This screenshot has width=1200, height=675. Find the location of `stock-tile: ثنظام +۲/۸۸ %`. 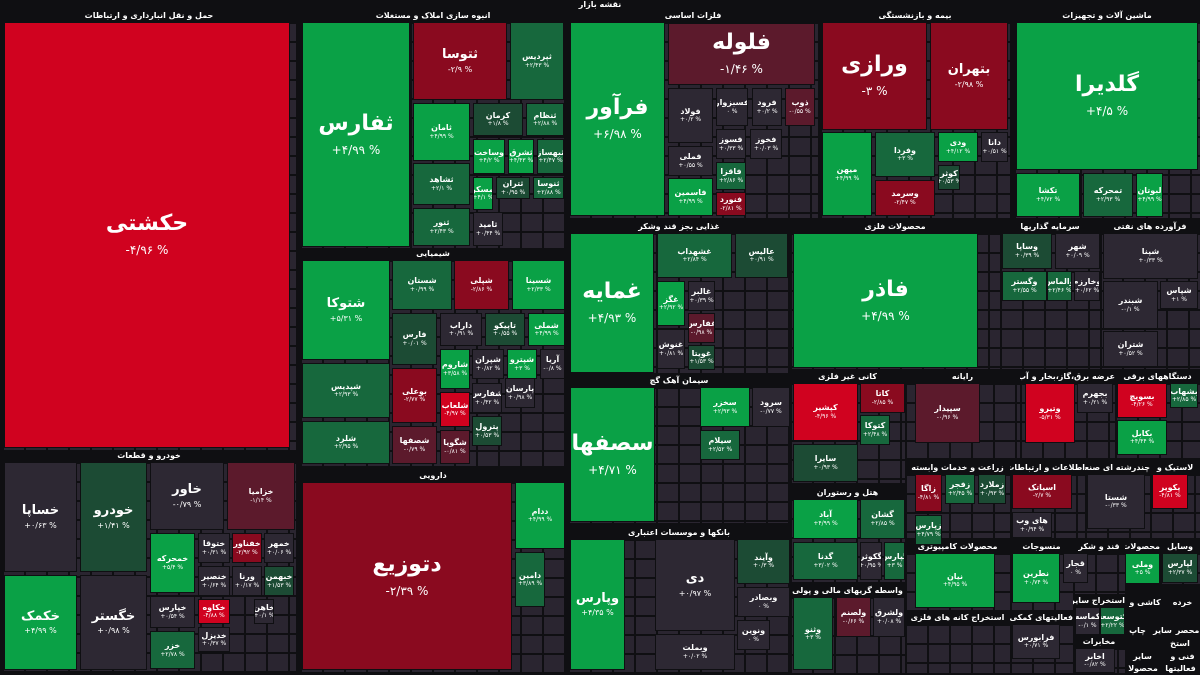

stock-tile: ثنظام +۲/۸۸ % is located at coordinates (545, 119).